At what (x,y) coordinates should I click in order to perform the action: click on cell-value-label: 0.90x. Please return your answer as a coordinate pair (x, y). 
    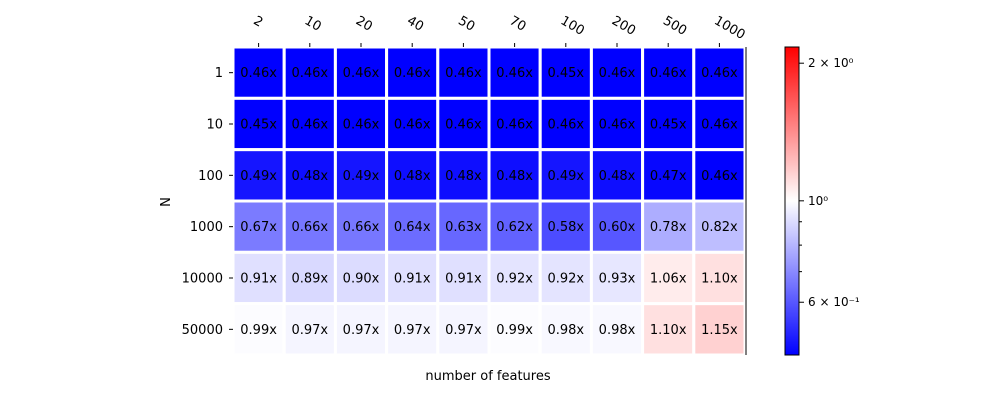
    Looking at the image, I should click on (361, 279).